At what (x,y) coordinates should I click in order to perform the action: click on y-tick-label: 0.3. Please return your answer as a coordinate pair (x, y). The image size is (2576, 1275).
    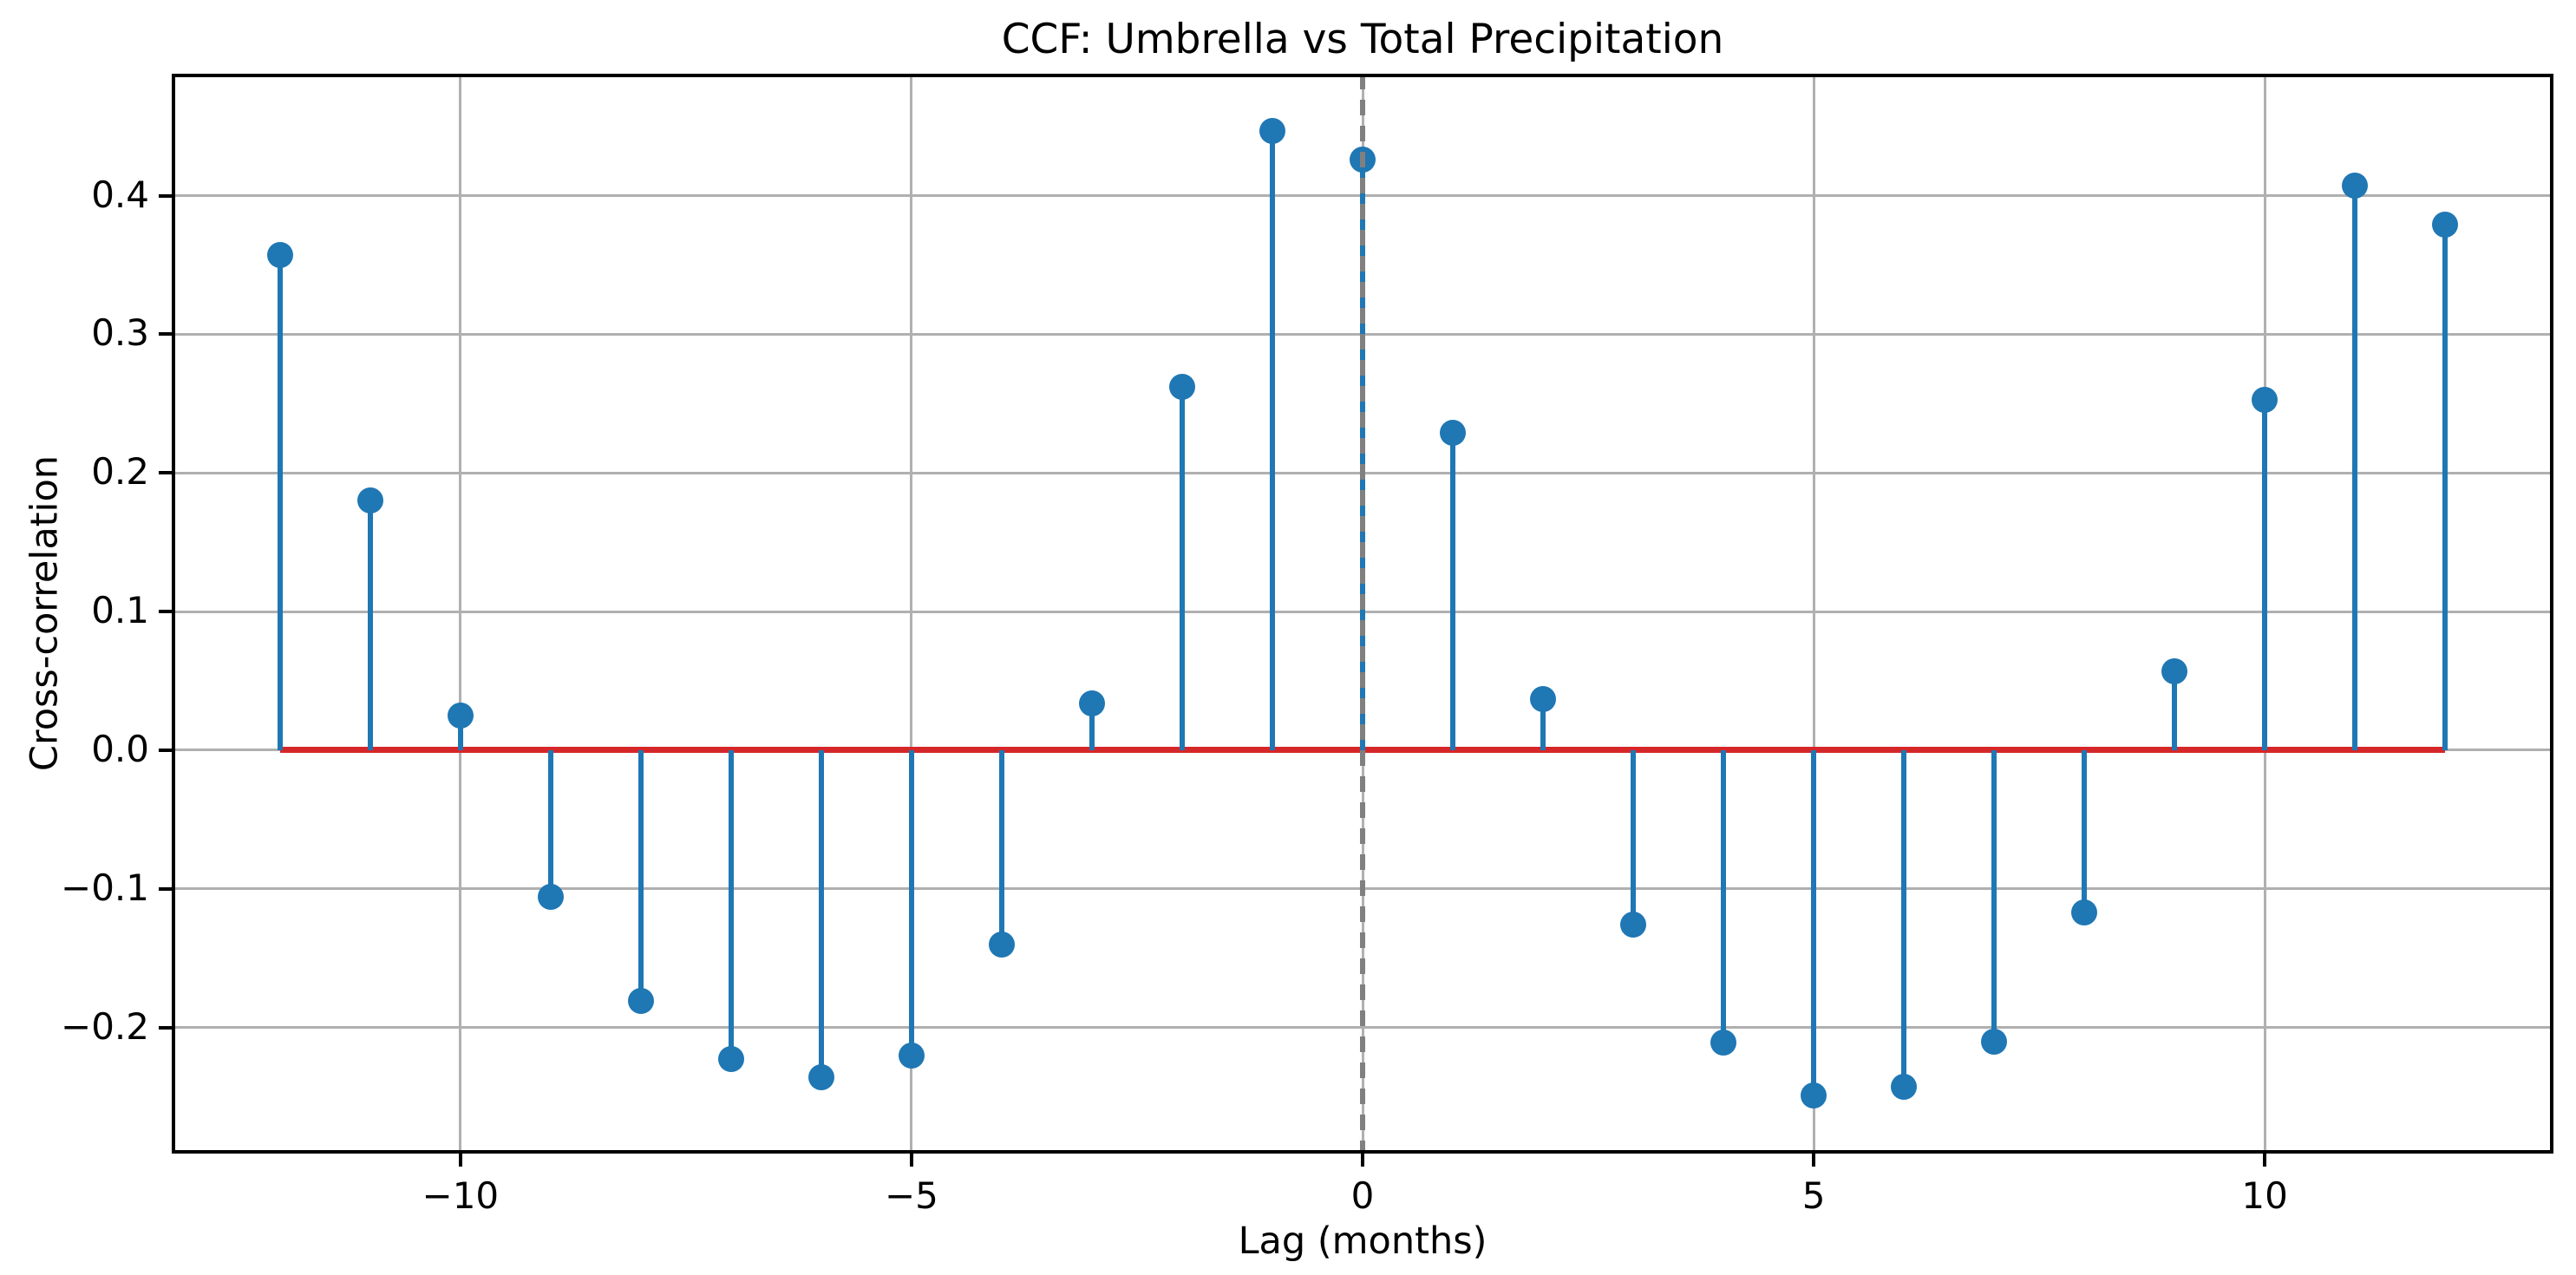
    Looking at the image, I should click on (120, 333).